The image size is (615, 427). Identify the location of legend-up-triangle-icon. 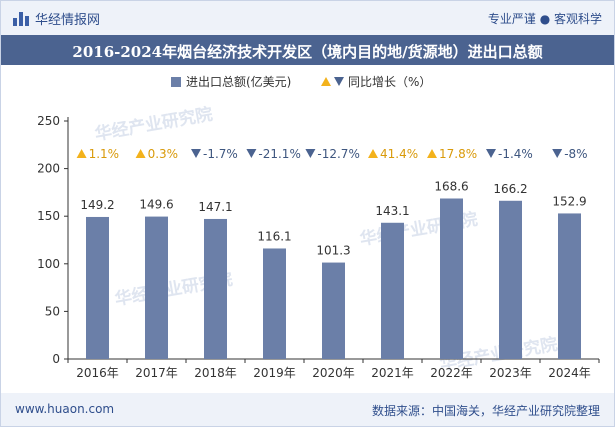
(326, 81).